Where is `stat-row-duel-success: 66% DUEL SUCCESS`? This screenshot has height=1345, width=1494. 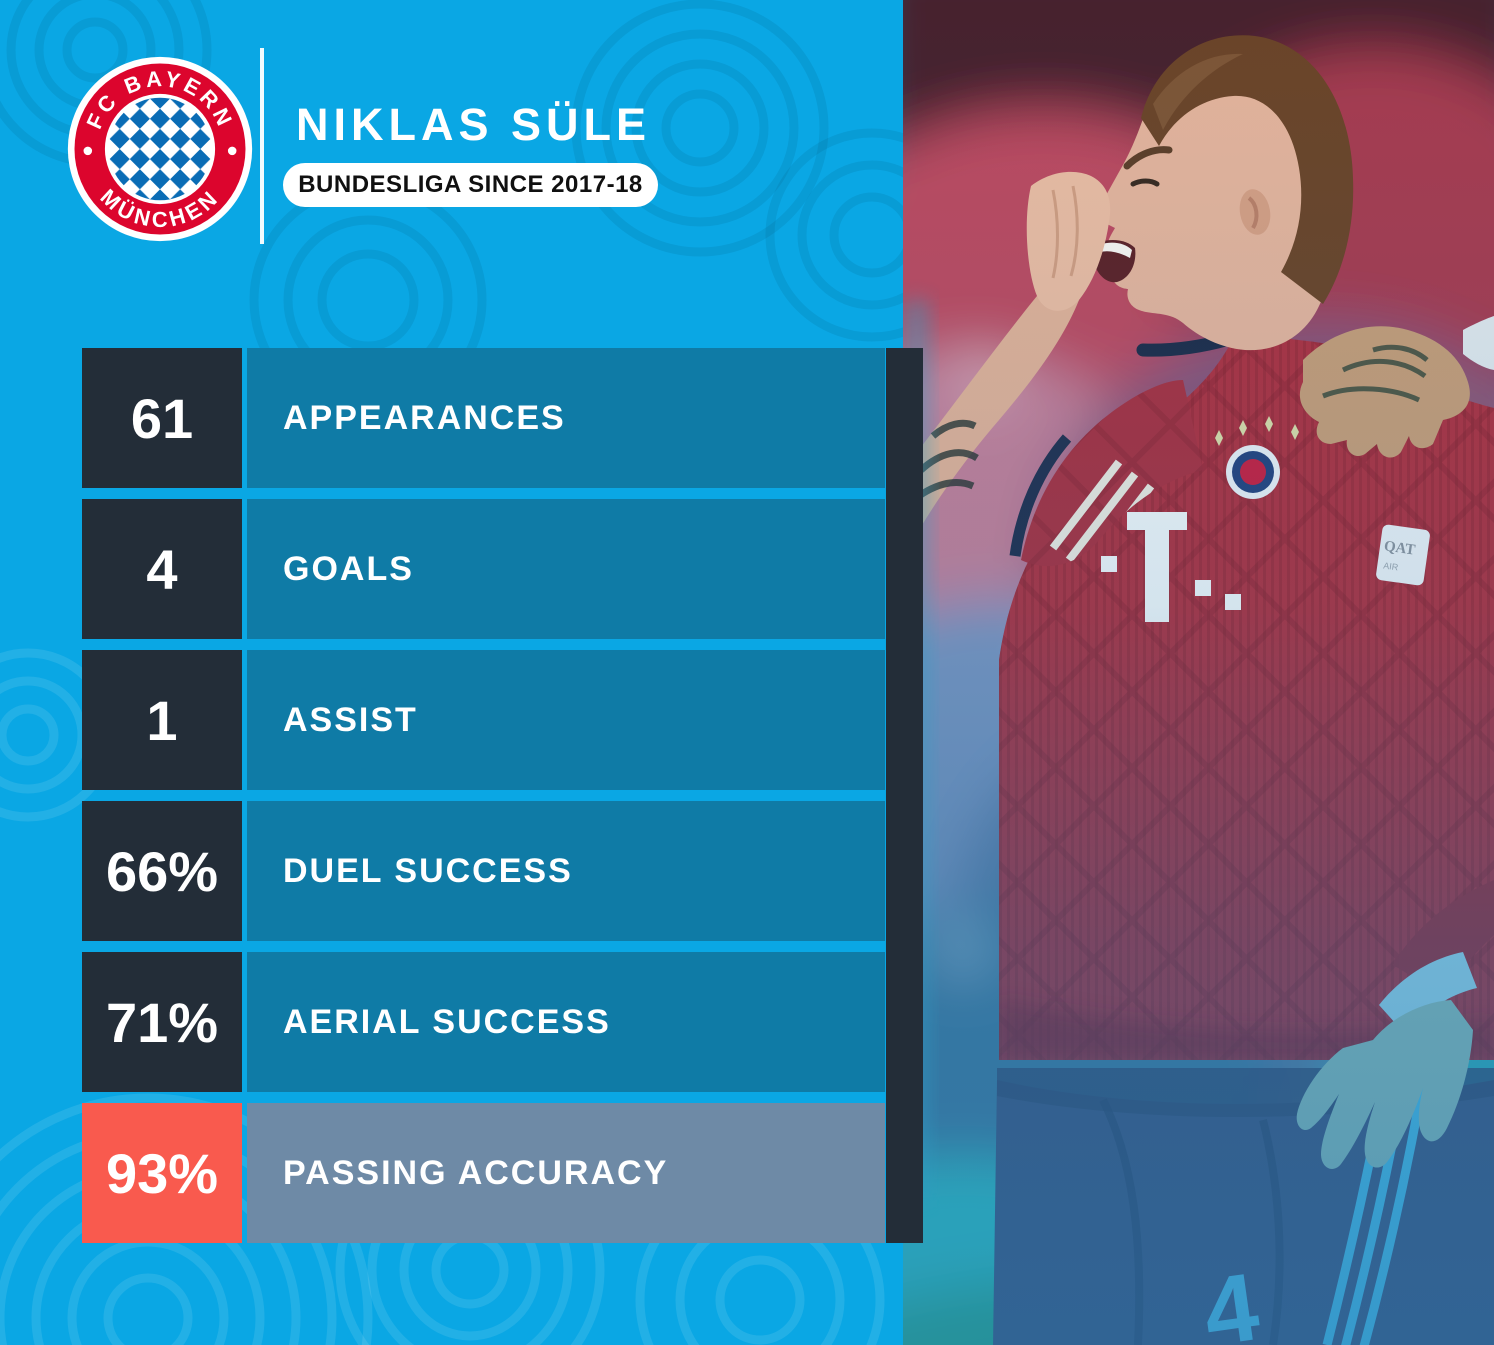
stat-row-duel-success: 66% DUEL SUCCESS is located at coordinates (483, 871).